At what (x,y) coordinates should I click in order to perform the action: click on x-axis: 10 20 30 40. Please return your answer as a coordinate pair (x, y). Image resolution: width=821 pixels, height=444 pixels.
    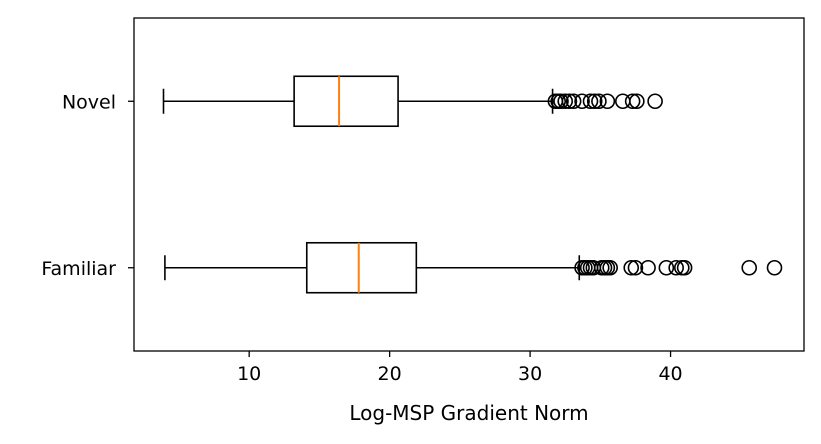
    Looking at the image, I should click on (460, 368).